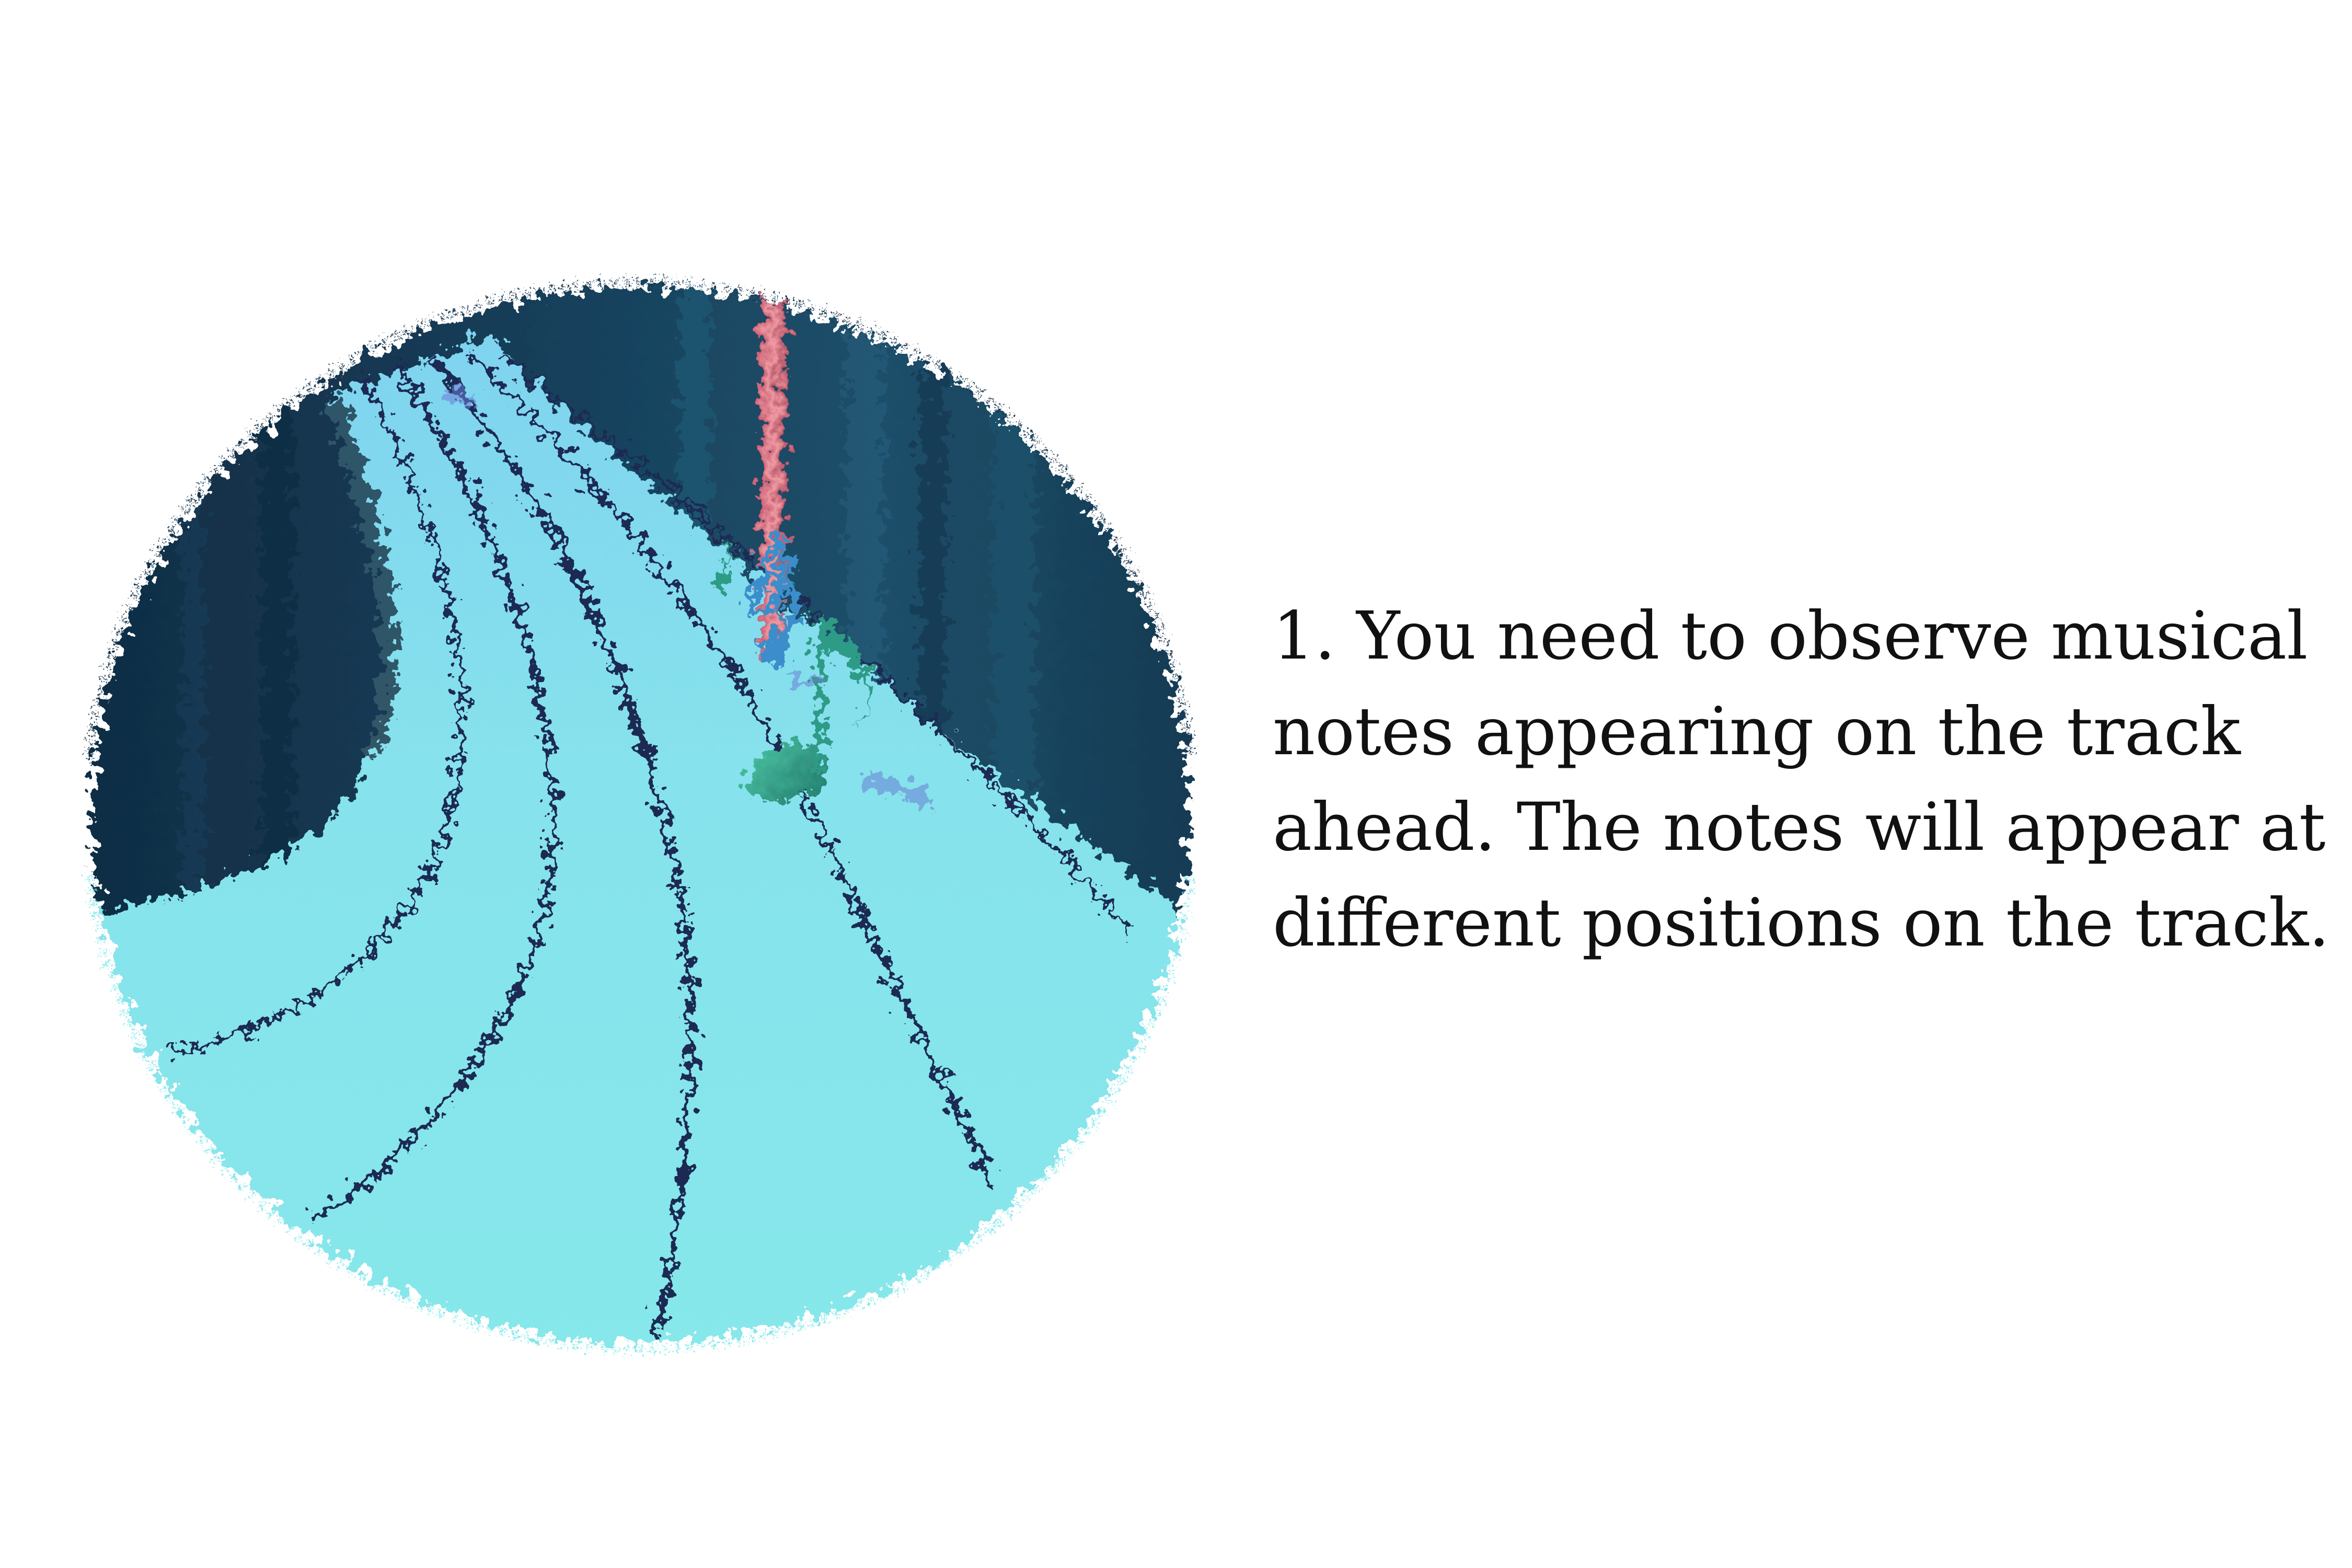  I want to click on track-edge, so click(360, 577).